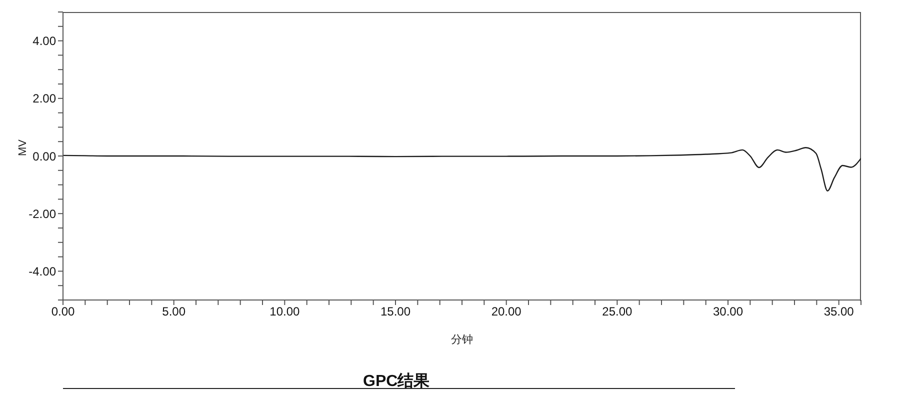 Image resolution: width=900 pixels, height=397 pixels. I want to click on y-tick-label: 2.00, so click(44, 99).